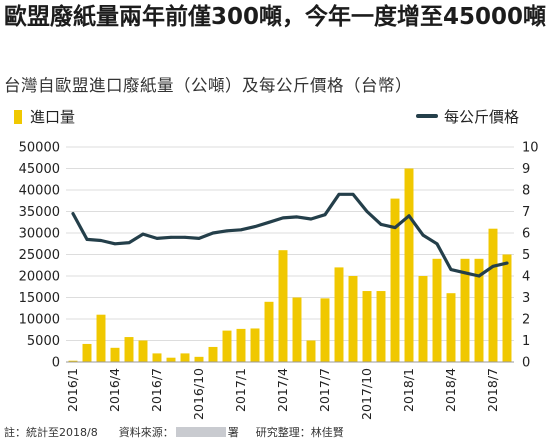  Describe the element at coordinates (39, 298) in the screenshot. I see `y-left-tick-label: 15000` at that location.